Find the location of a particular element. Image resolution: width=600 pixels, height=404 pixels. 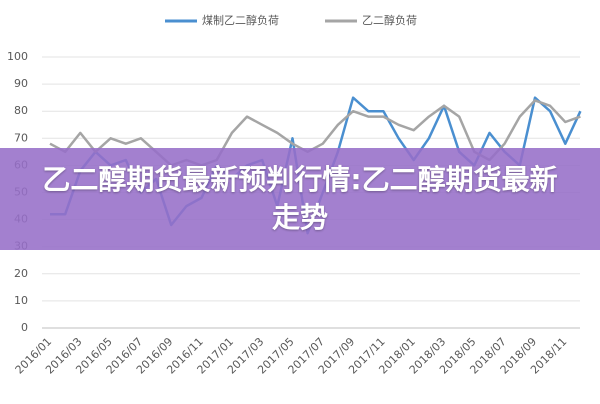

y-tick-label: 20 is located at coordinates (21, 273).